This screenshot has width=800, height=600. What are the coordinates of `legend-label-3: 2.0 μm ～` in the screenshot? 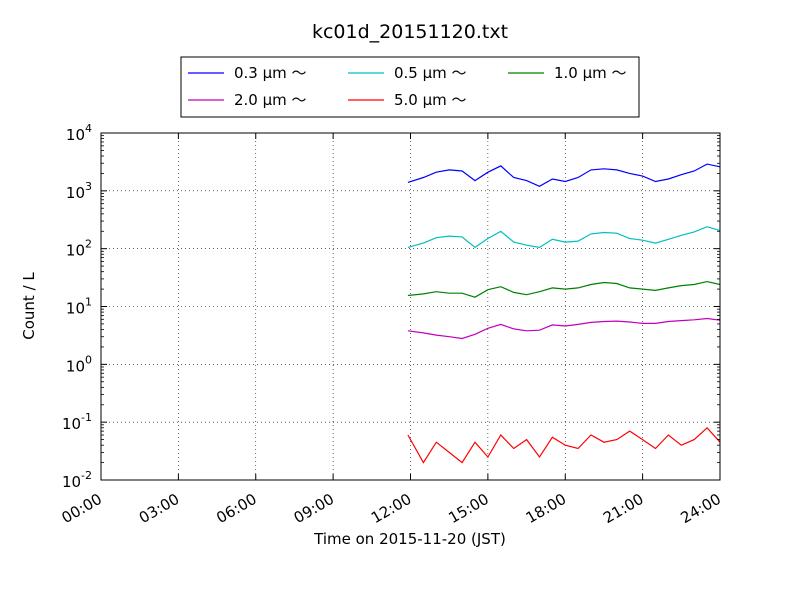 It's located at (270, 100).